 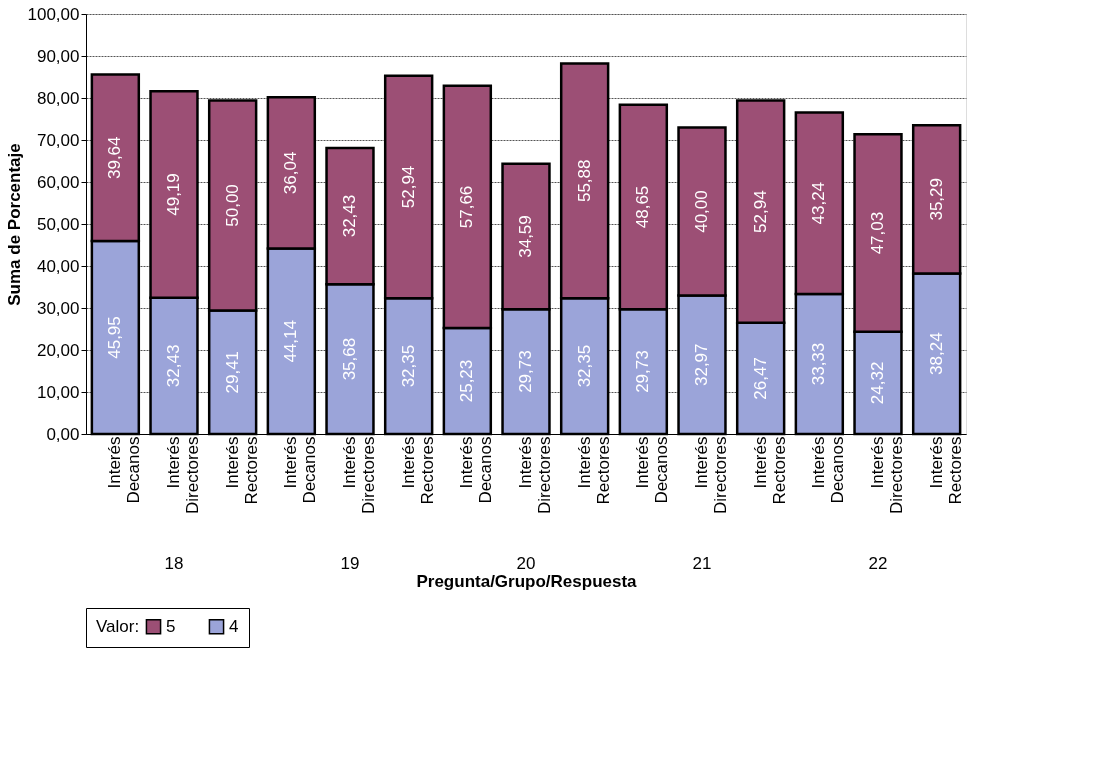 What do you see at coordinates (14, 224) in the screenshot?
I see `y-axis-title: Suma de Porcentaje` at bounding box center [14, 224].